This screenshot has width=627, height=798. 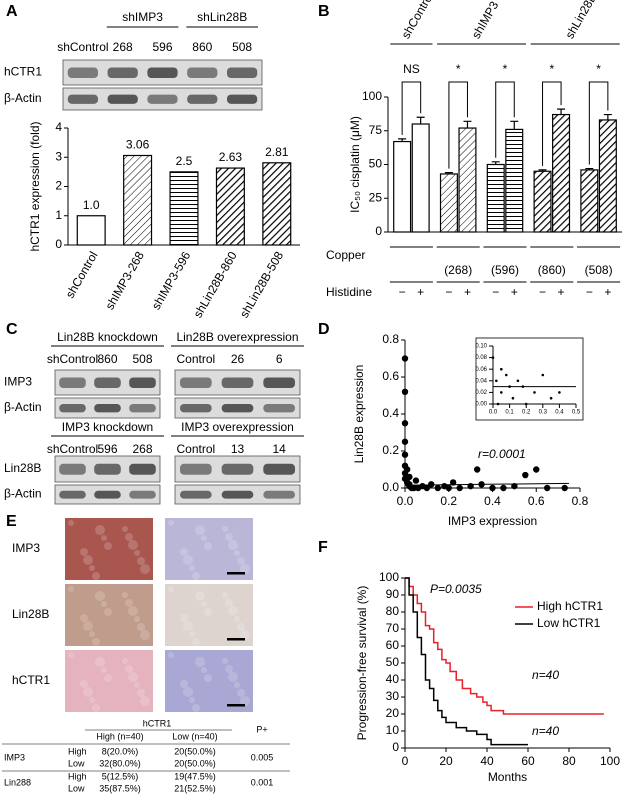 I want to click on panel-label: C, so click(x=12, y=329).